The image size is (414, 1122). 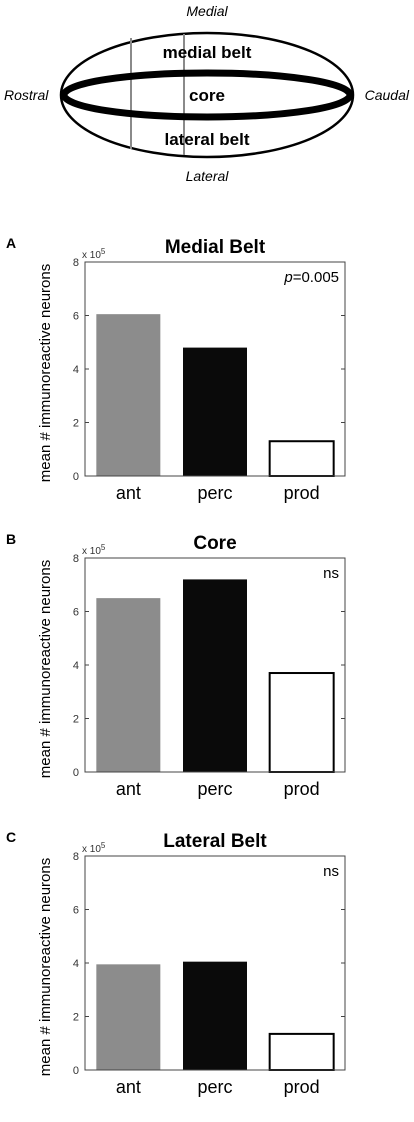 What do you see at coordinates (11, 837) in the screenshot?
I see `panel-label: C` at bounding box center [11, 837].